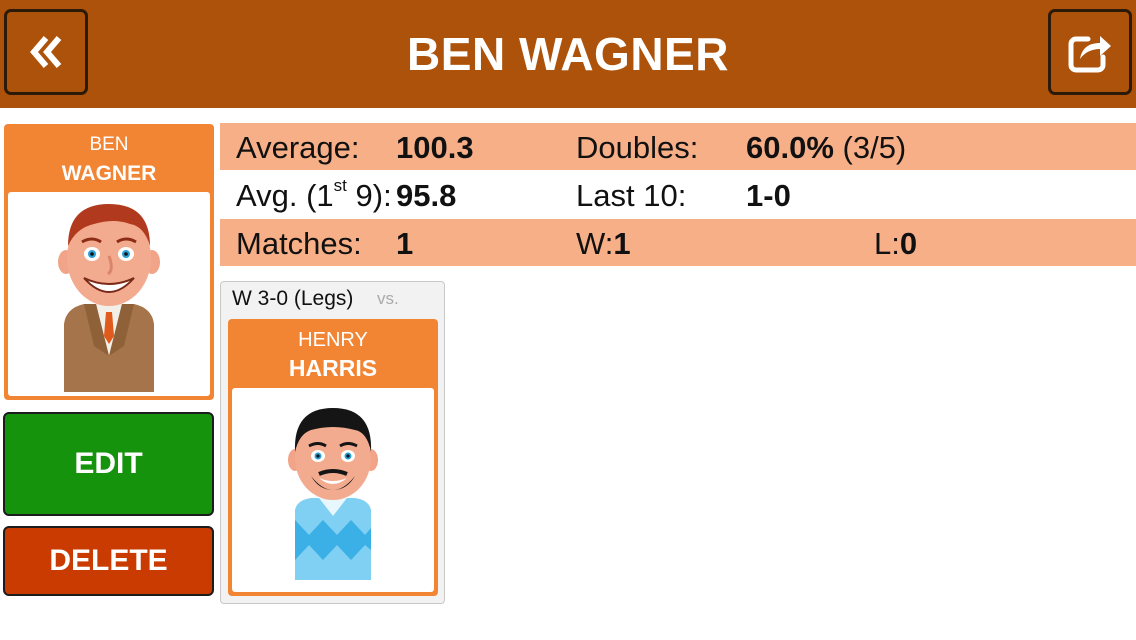  I want to click on player-avatar, so click(109, 294).